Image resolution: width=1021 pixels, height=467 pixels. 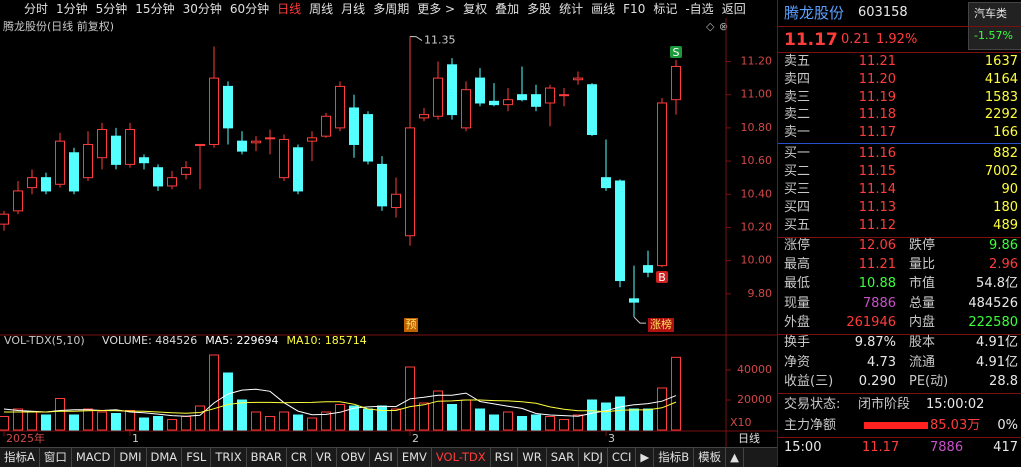 I want to click on indicator-tab: ▶, so click(x=645, y=457).